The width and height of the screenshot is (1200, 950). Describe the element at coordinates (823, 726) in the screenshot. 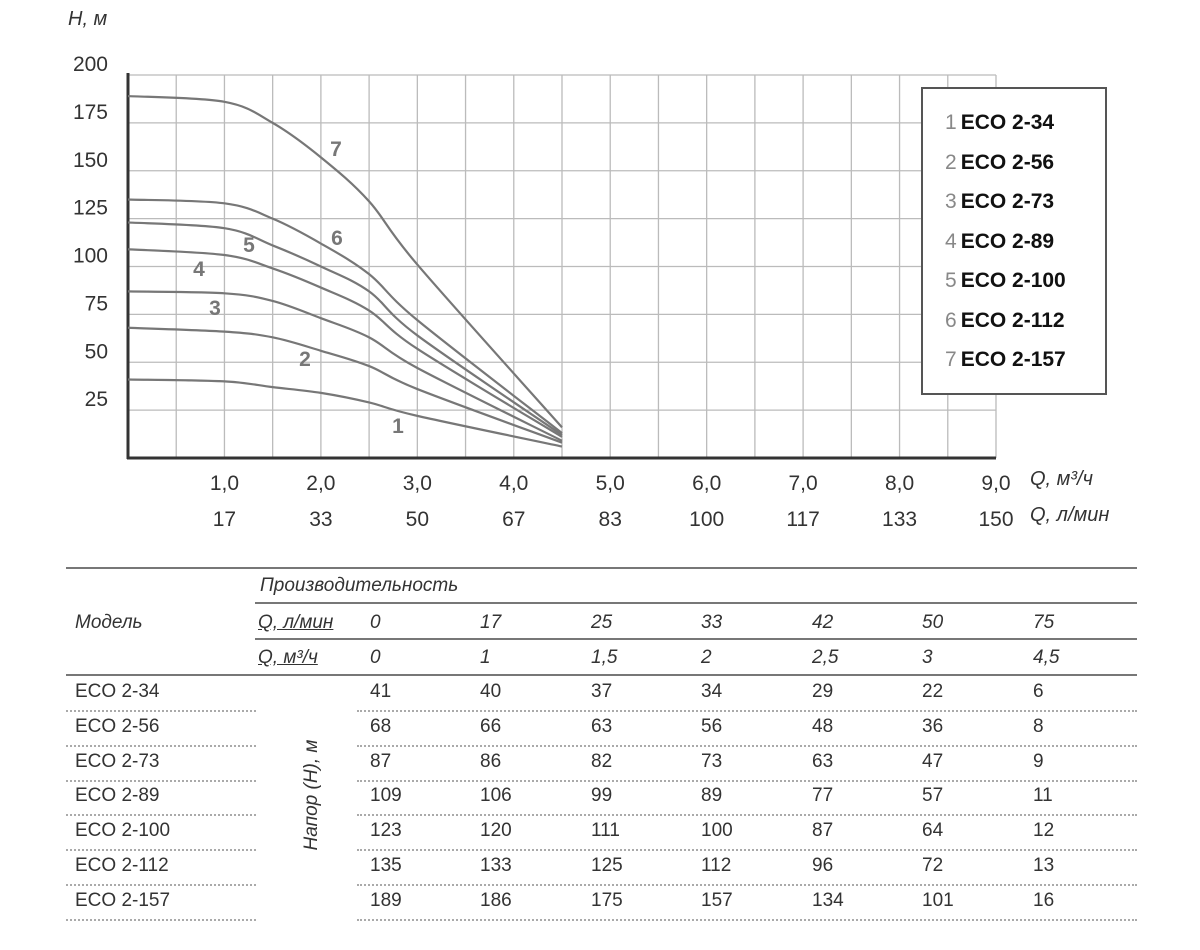

I see `table-cell: 48` at that location.